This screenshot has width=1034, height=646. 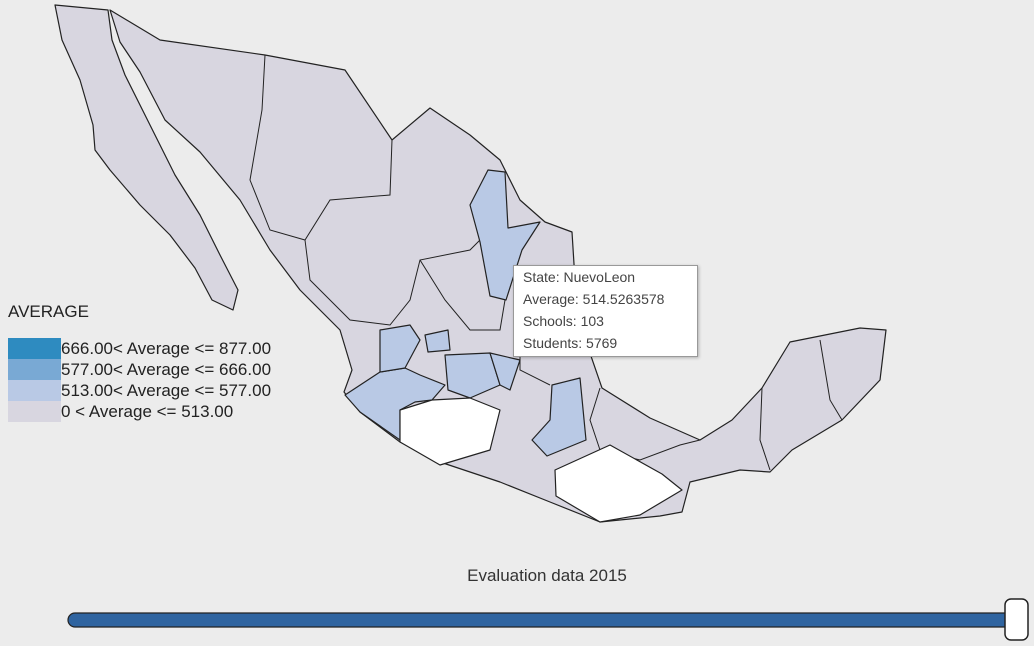 I want to click on legend-item: 0 < Average <= 513.00, so click(x=163, y=411).